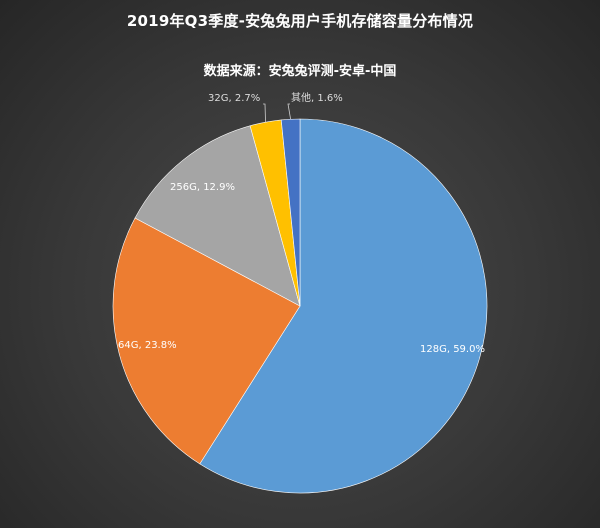  I want to click on pie-slice-256G, so click(217, 216).